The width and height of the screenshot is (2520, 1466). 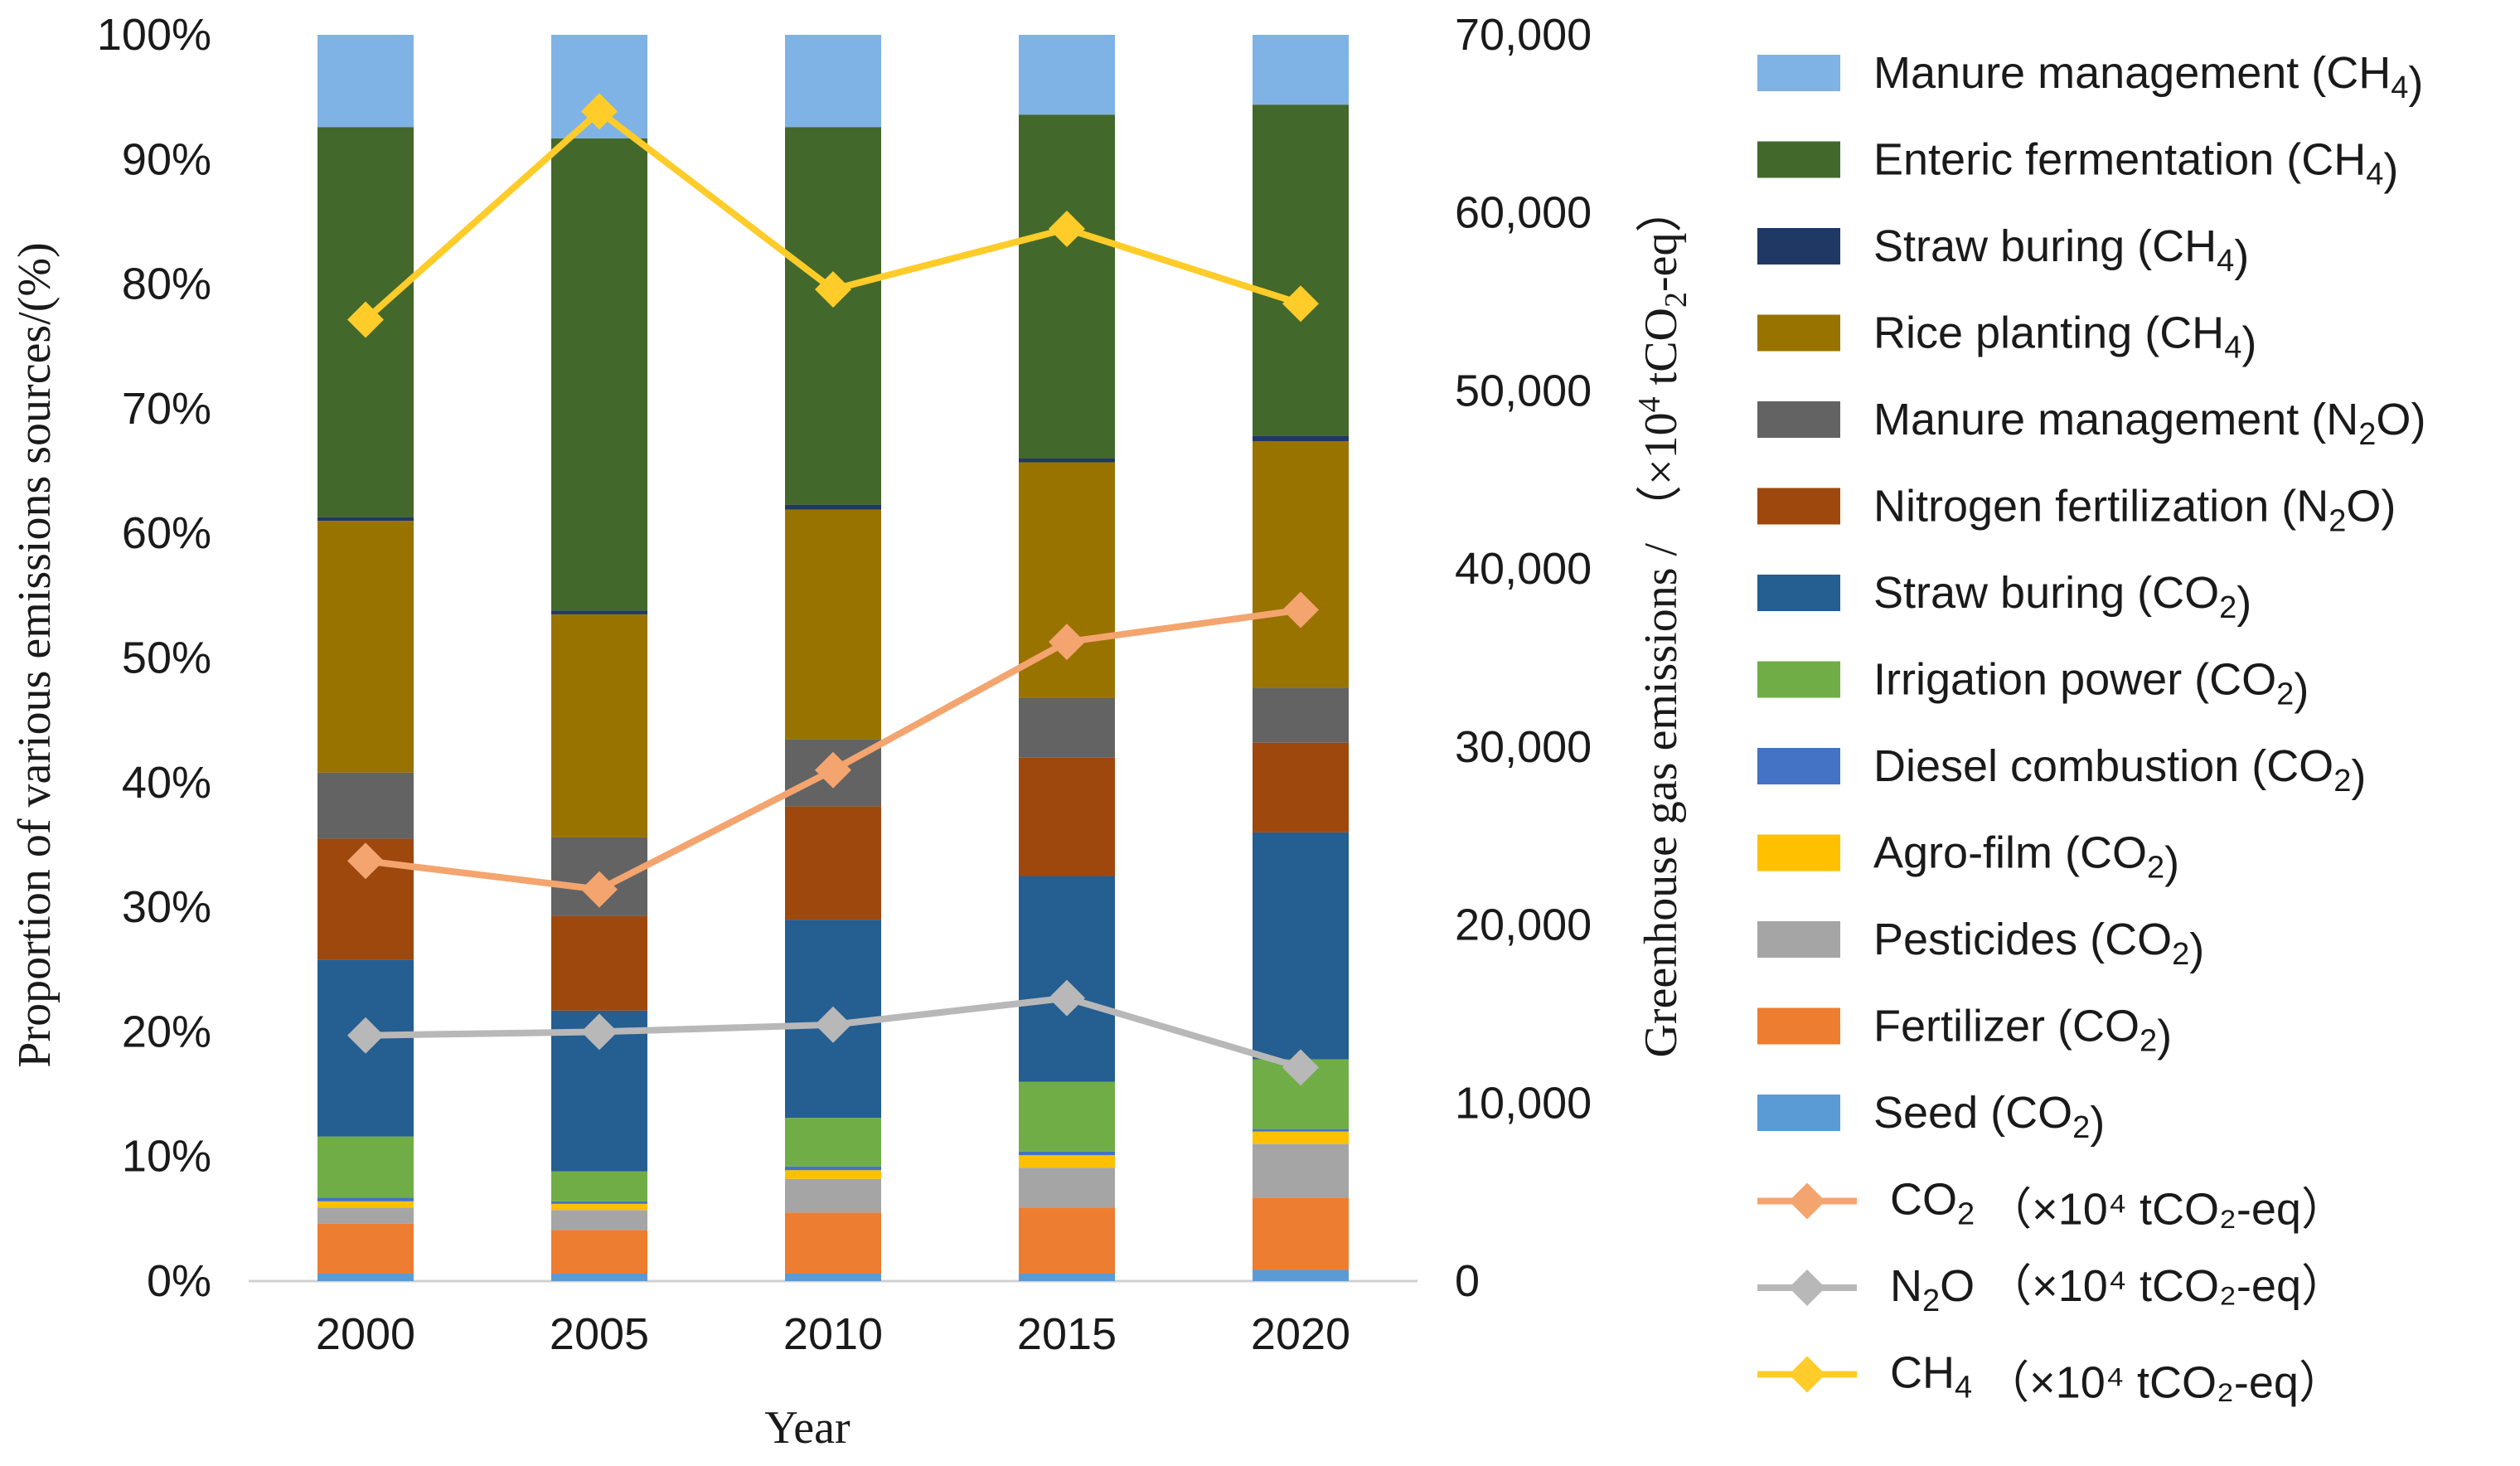 I want to click on bar-segment-diesel-2000, so click(x=365, y=1199).